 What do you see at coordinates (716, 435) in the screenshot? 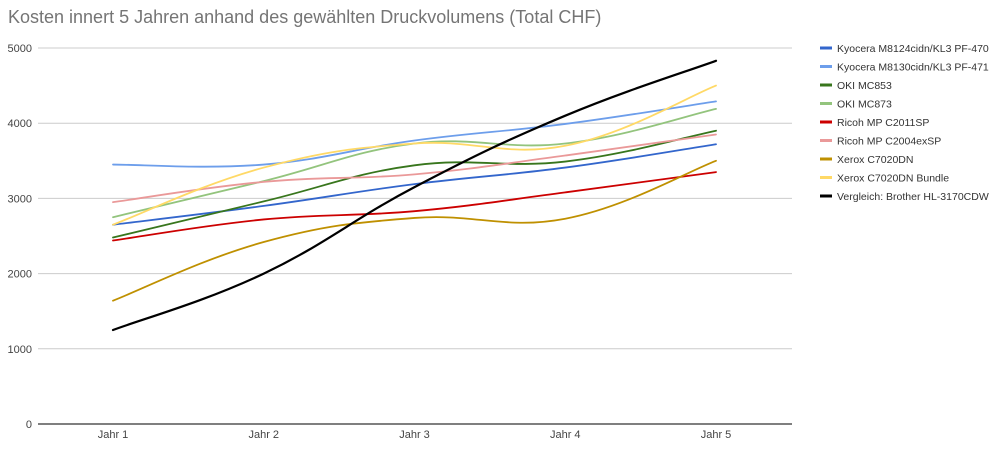
I see `x-tick-label: Jahr 5` at bounding box center [716, 435].